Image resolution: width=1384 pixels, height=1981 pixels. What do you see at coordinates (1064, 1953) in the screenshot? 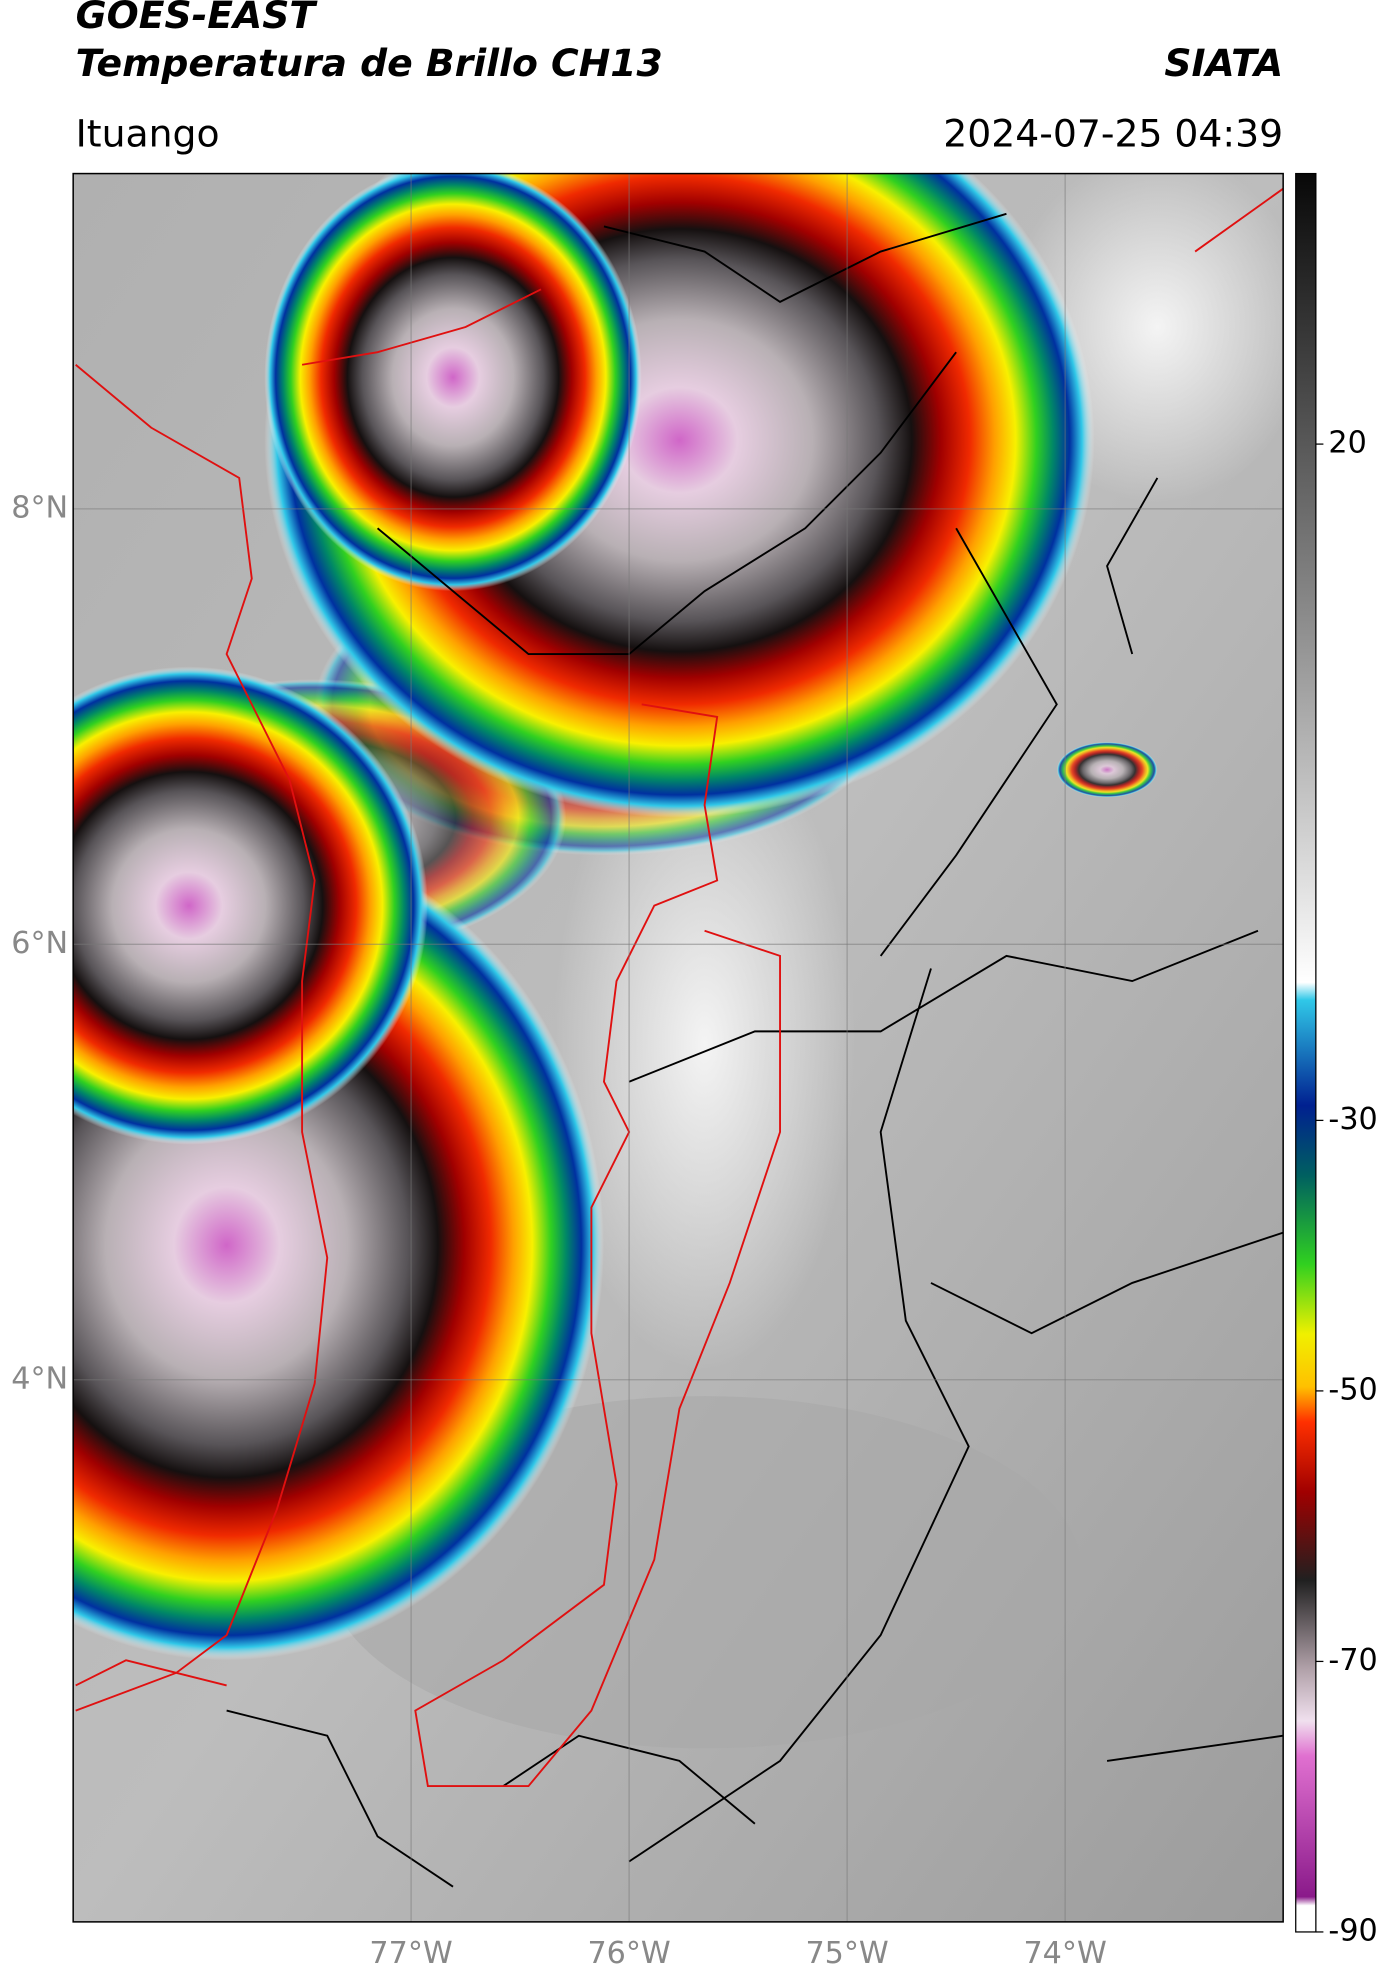
I see `x-tick-label: 74°W` at bounding box center [1064, 1953].